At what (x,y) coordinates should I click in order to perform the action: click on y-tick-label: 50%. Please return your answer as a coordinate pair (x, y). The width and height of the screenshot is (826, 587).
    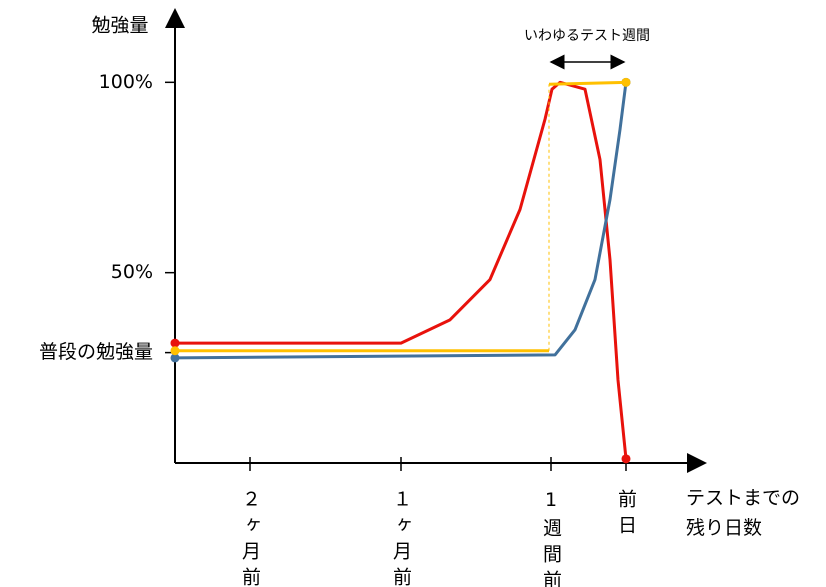
    Looking at the image, I should click on (132, 272).